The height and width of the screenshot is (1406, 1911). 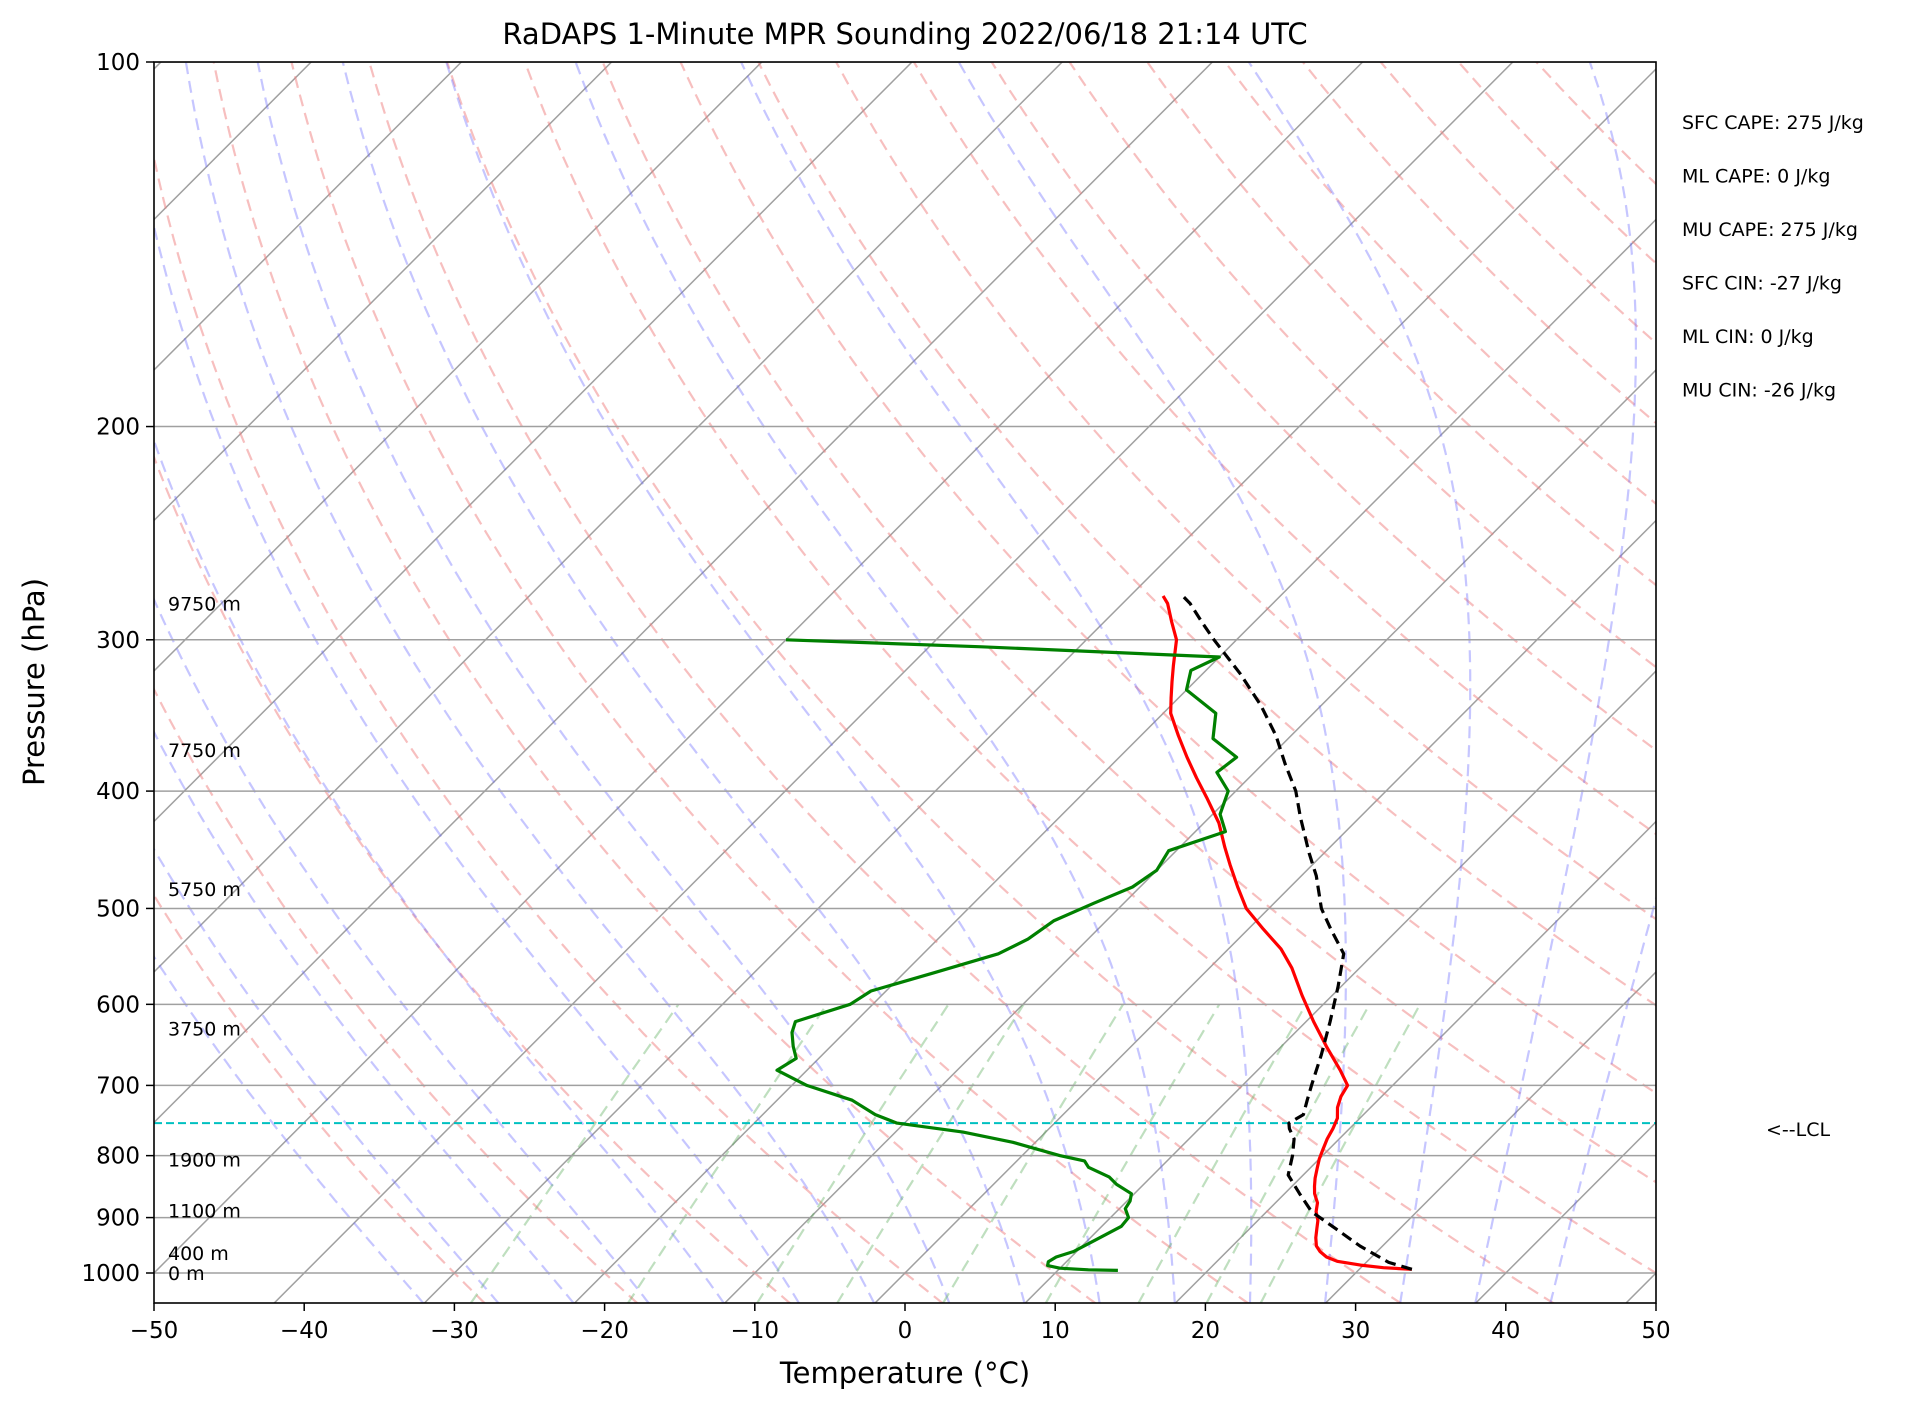 What do you see at coordinates (1762, 284) in the screenshot?
I see `stability-index-label: SFC CIN: -27 J/kg` at bounding box center [1762, 284].